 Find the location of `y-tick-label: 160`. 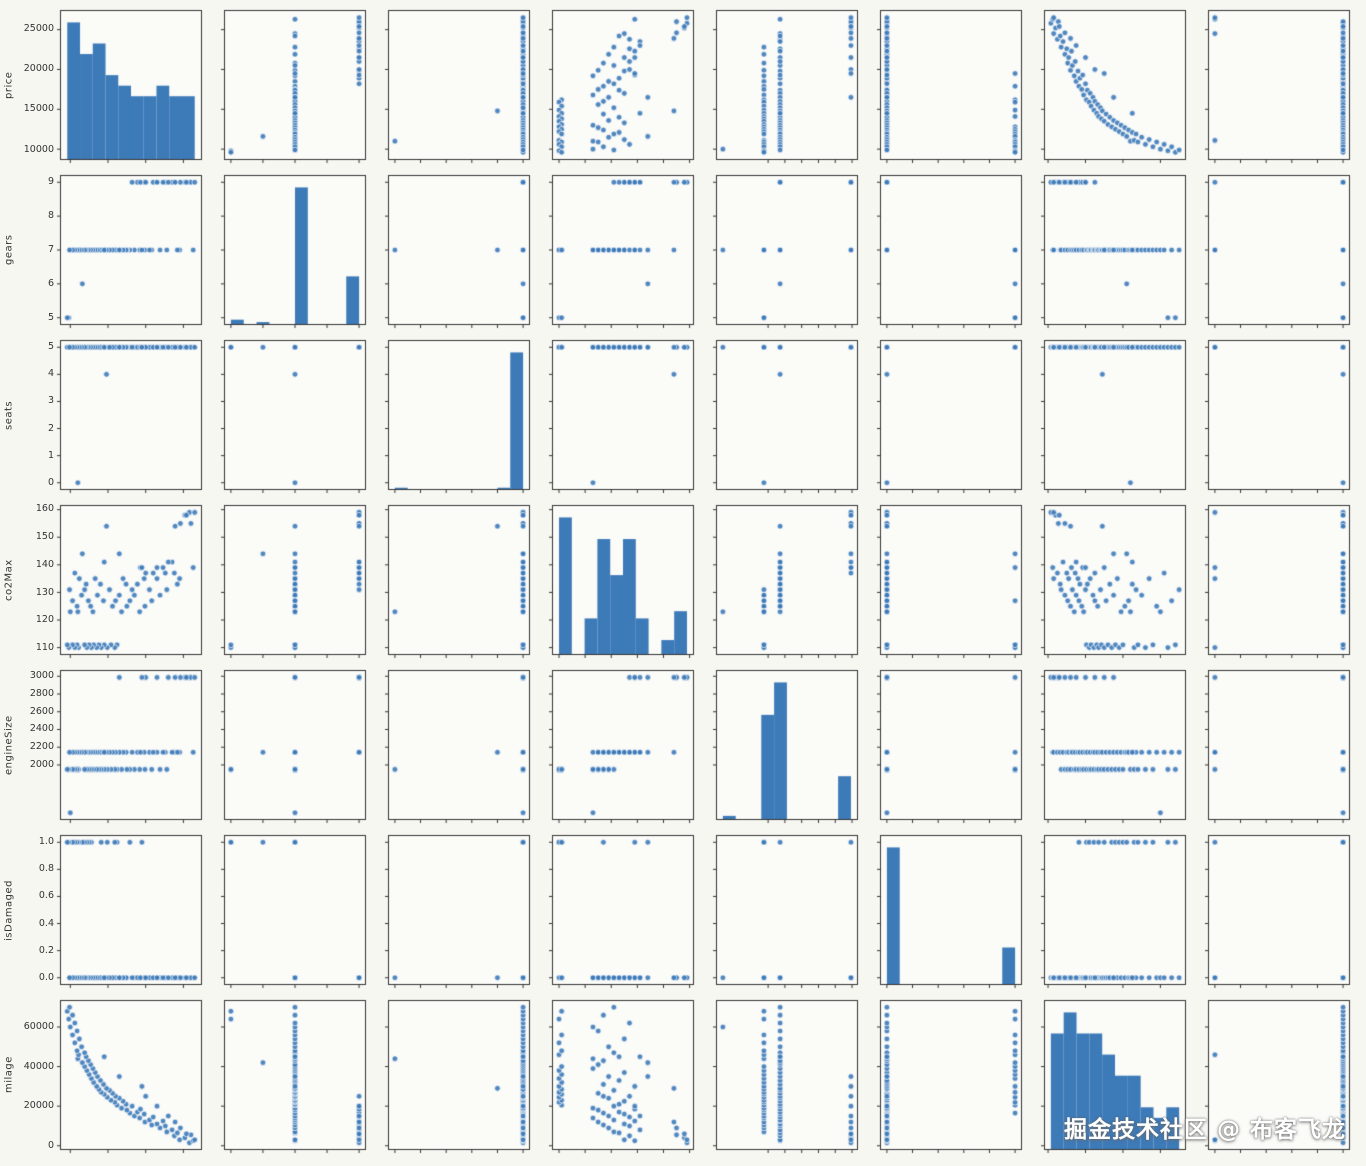

y-tick-label: 160 is located at coordinates (44, 509).